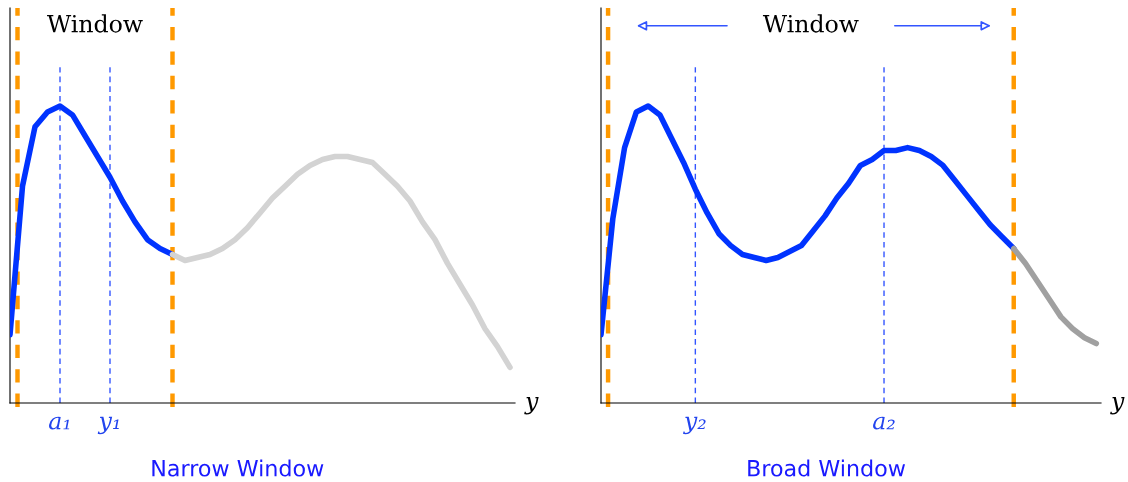  What do you see at coordinates (59, 423) in the screenshot?
I see `x-tick-label: a₁` at bounding box center [59, 423].